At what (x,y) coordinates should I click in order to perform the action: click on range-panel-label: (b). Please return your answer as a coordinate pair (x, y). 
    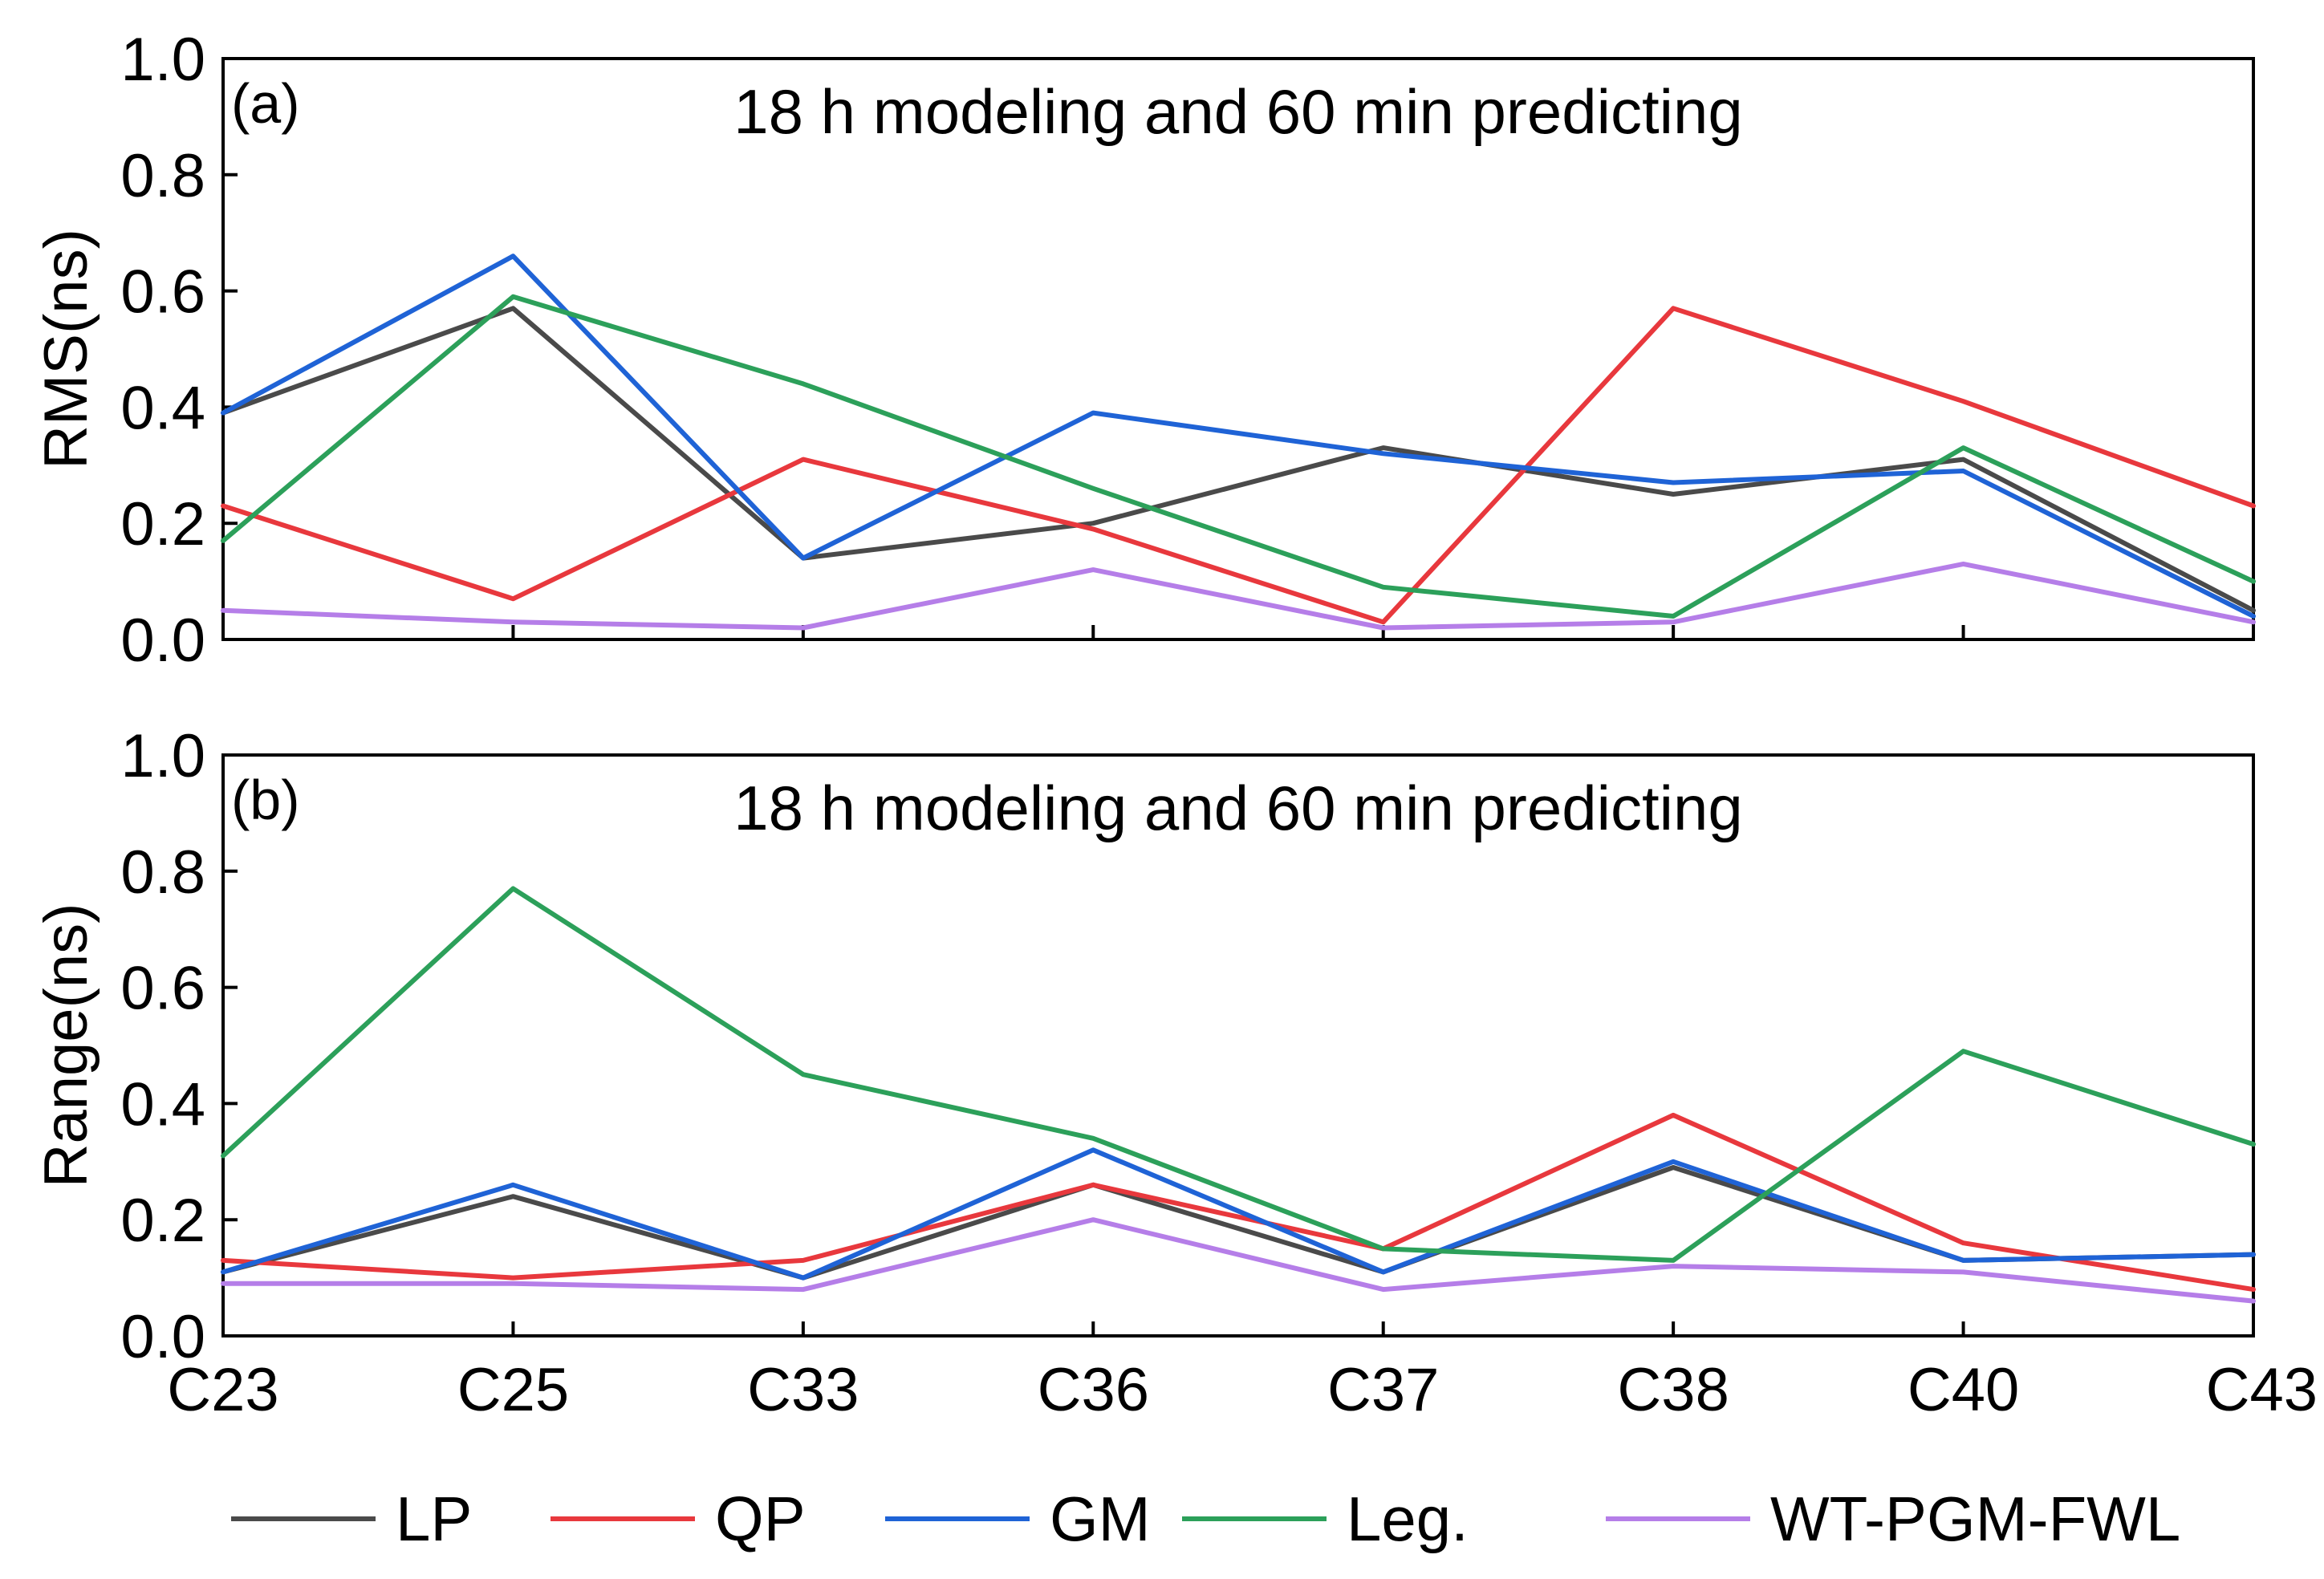
    Looking at the image, I should click on (265, 800).